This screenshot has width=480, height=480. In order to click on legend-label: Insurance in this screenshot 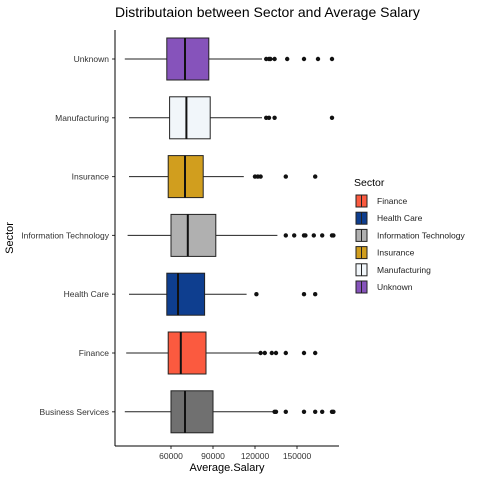, I will do `click(396, 253)`.